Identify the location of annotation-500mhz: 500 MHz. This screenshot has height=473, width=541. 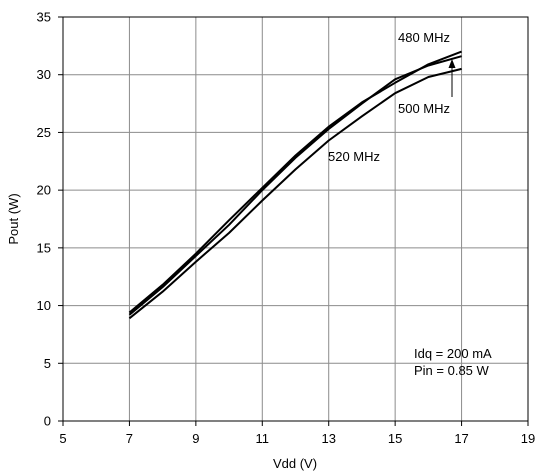
(424, 108).